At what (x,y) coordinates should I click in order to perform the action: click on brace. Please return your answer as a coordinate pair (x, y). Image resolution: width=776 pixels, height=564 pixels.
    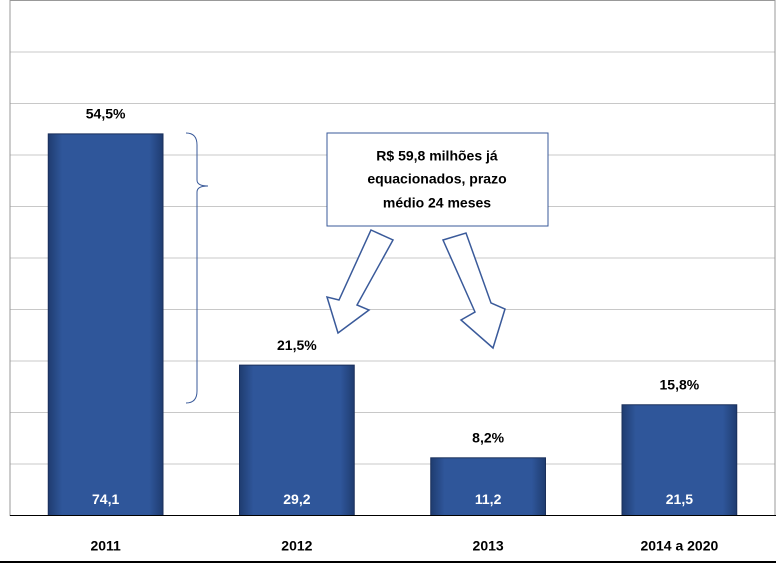
    Looking at the image, I should click on (197, 268).